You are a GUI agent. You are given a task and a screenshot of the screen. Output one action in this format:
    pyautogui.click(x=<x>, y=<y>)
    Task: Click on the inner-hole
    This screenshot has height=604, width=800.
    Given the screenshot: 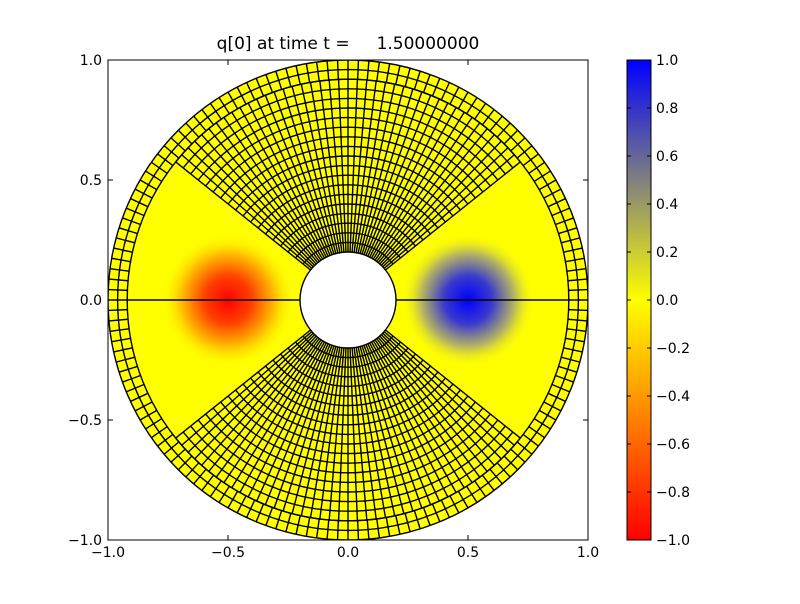 What is the action you would take?
    pyautogui.click(x=348, y=300)
    